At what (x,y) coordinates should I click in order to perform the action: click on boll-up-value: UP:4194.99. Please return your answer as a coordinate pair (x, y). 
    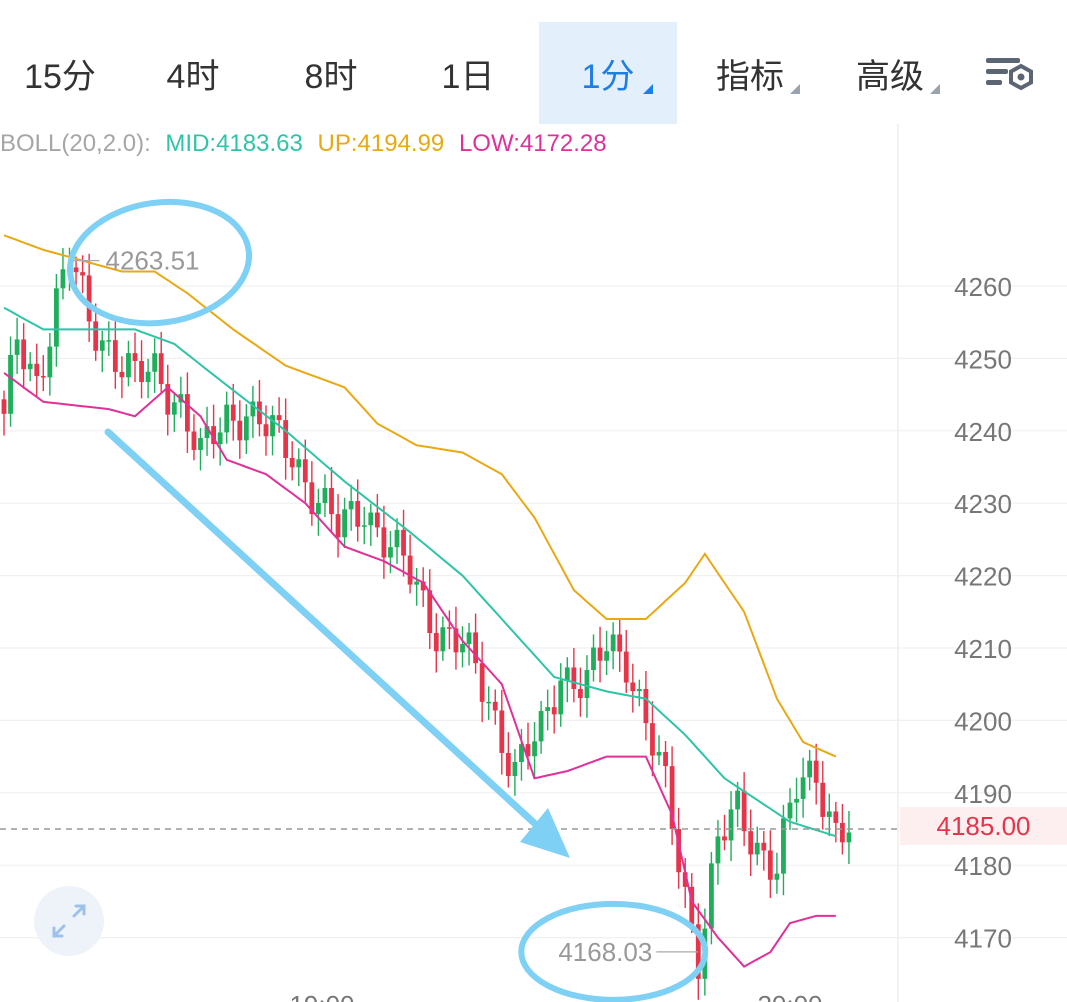
    Looking at the image, I should click on (381, 143).